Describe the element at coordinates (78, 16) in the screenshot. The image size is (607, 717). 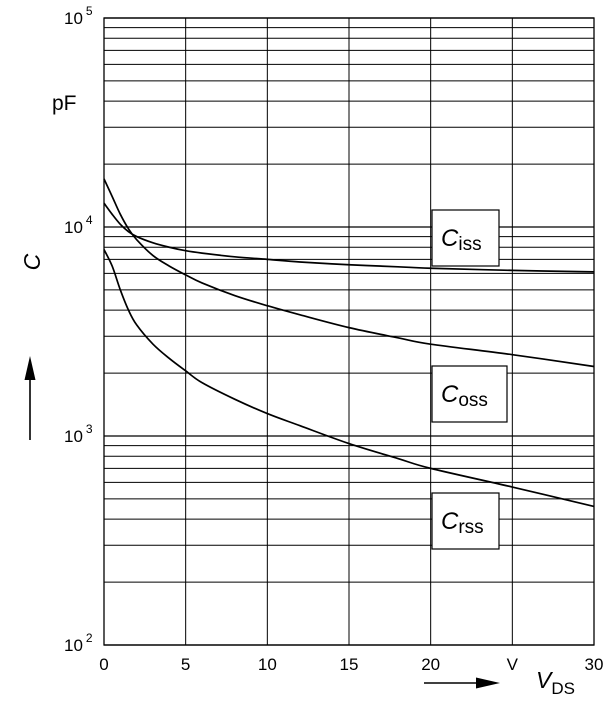
I see `y-tick-label: 10 5` at that location.